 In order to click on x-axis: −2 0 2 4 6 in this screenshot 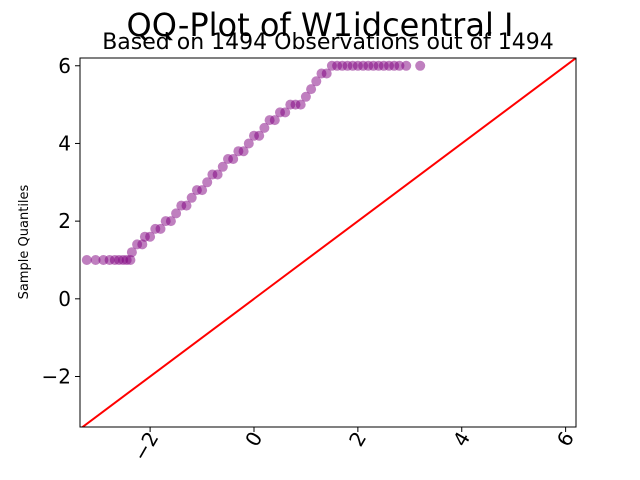, I will do `click(353, 446)`.